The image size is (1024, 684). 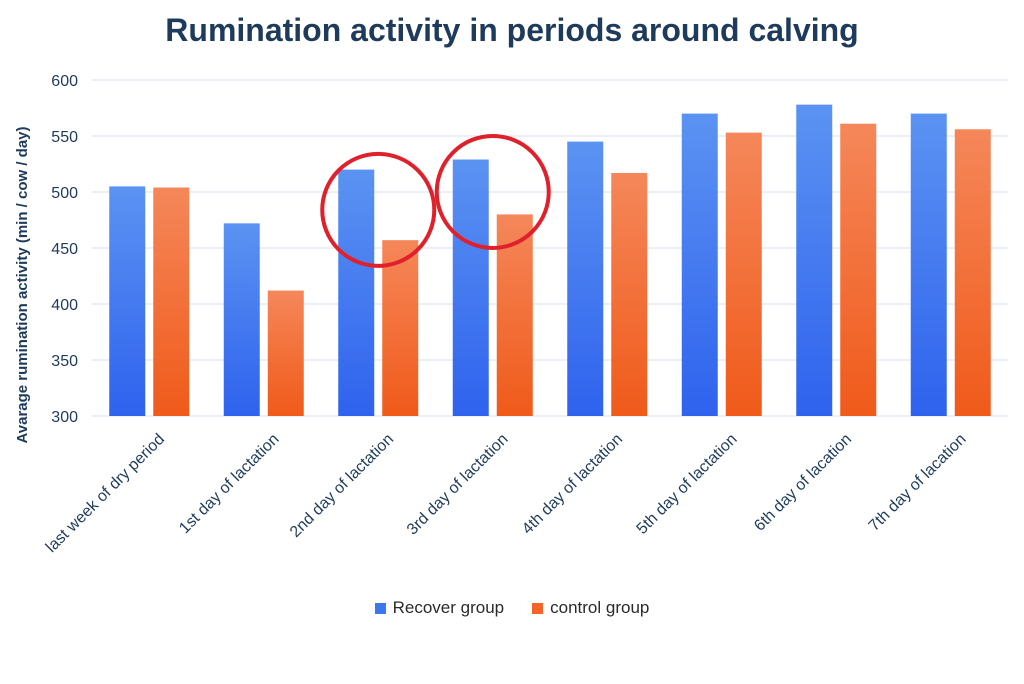 What do you see at coordinates (105, 493) in the screenshot?
I see `x-tick-label: last week of dry period` at bounding box center [105, 493].